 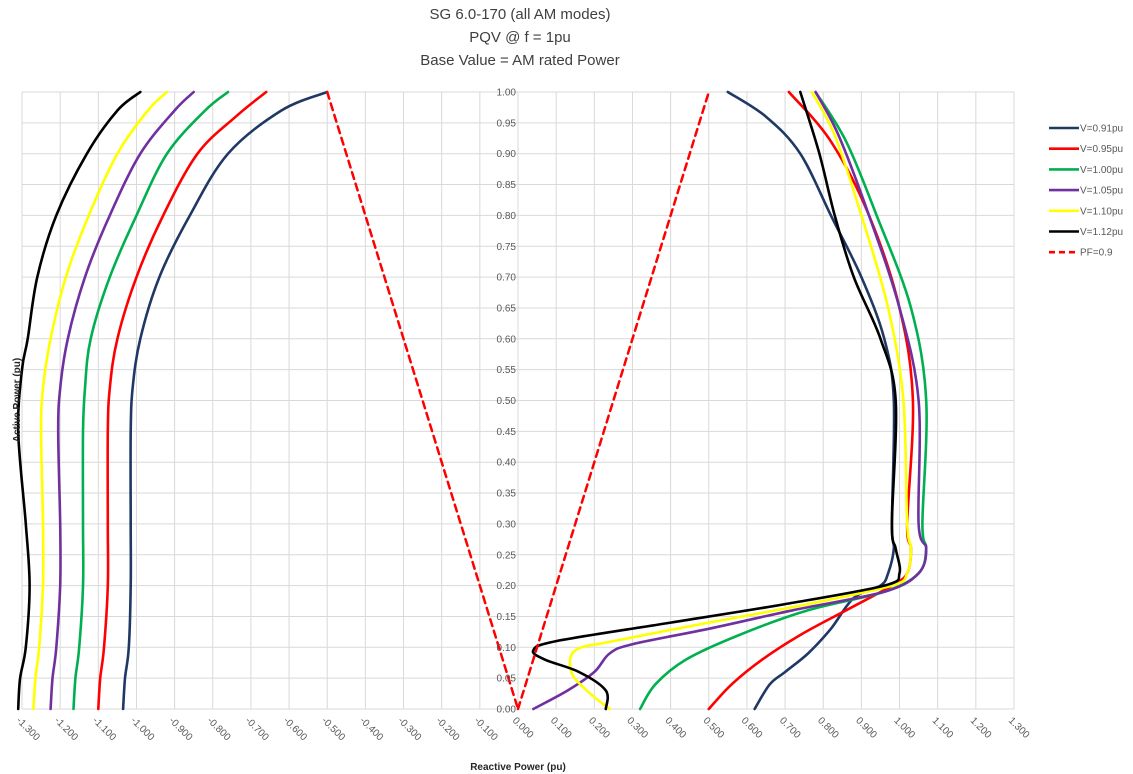 I want to click on x-axis-label: Reactive Power (pu), so click(x=518, y=767).